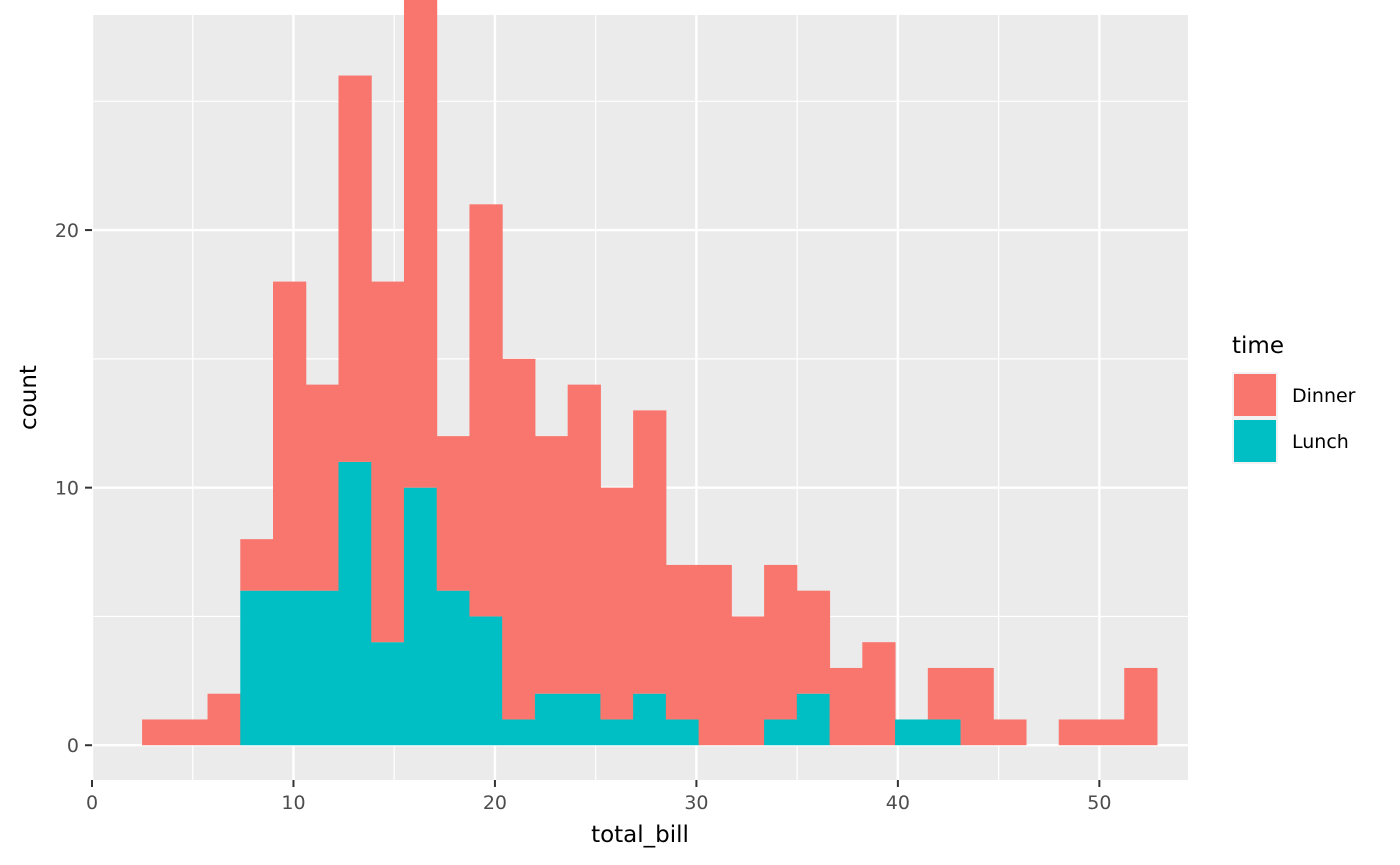 The width and height of the screenshot is (1400, 865). I want to click on x-tick-label: 40, so click(898, 803).